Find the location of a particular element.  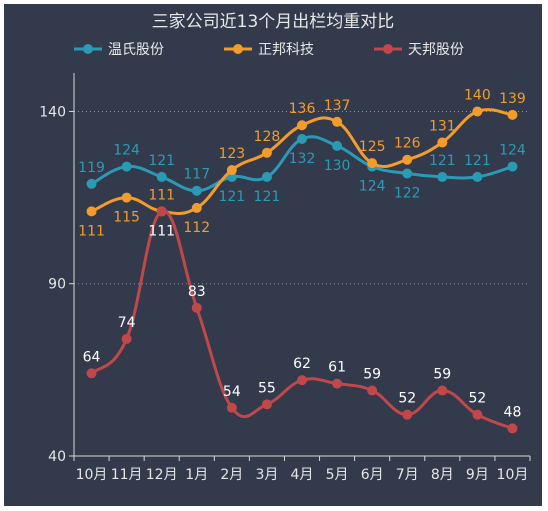

data-label: 128 is located at coordinates (267, 137).